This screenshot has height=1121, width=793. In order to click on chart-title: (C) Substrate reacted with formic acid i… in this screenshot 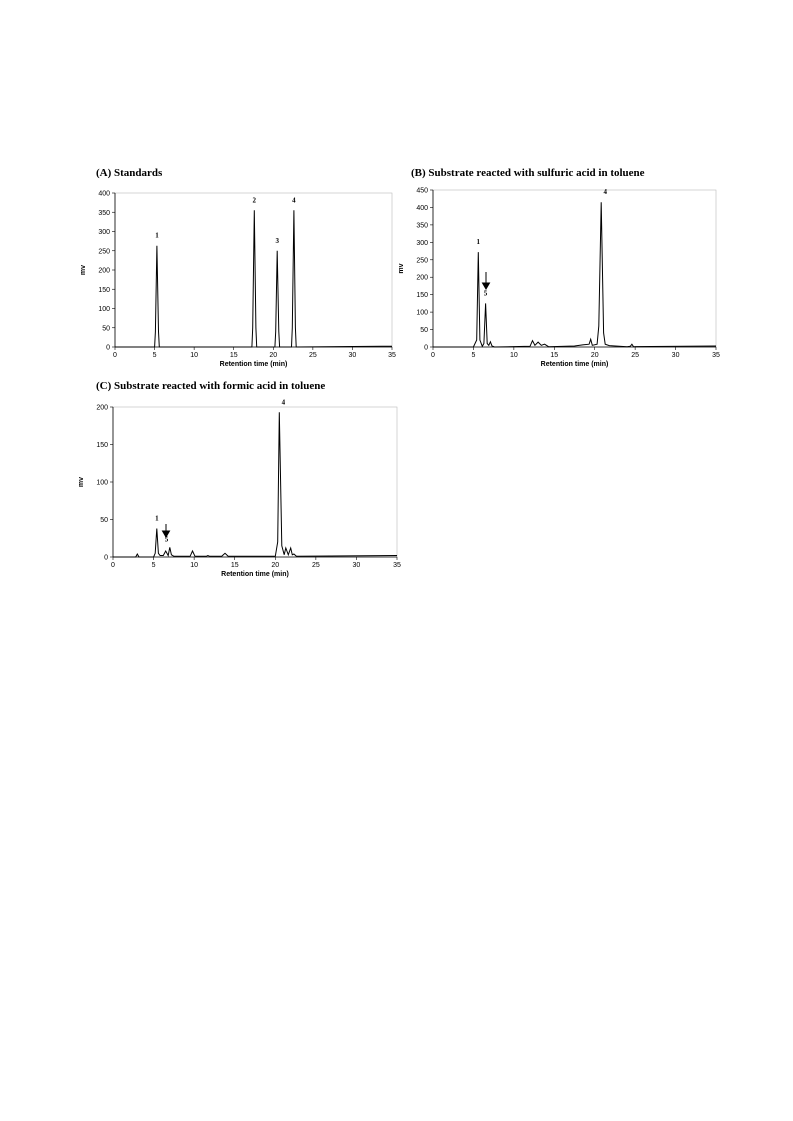, I will do `click(210, 386)`.